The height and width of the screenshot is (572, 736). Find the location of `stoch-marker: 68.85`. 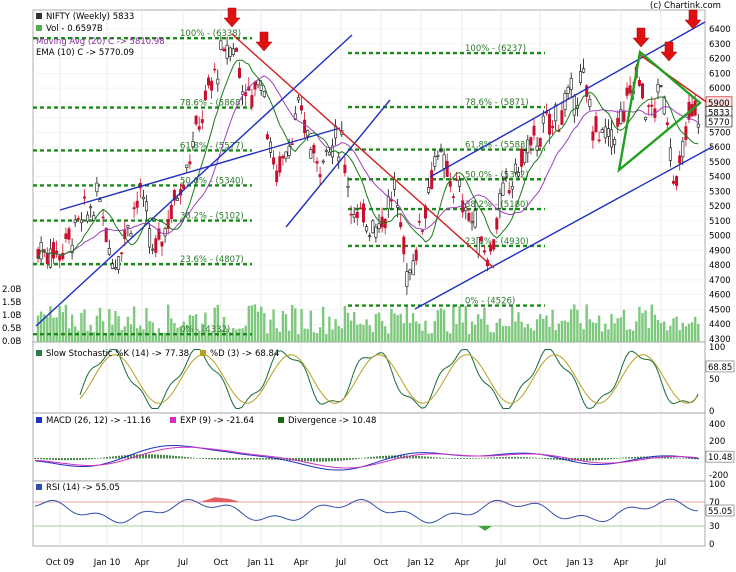

stoch-marker: 68.85 is located at coordinates (720, 368).